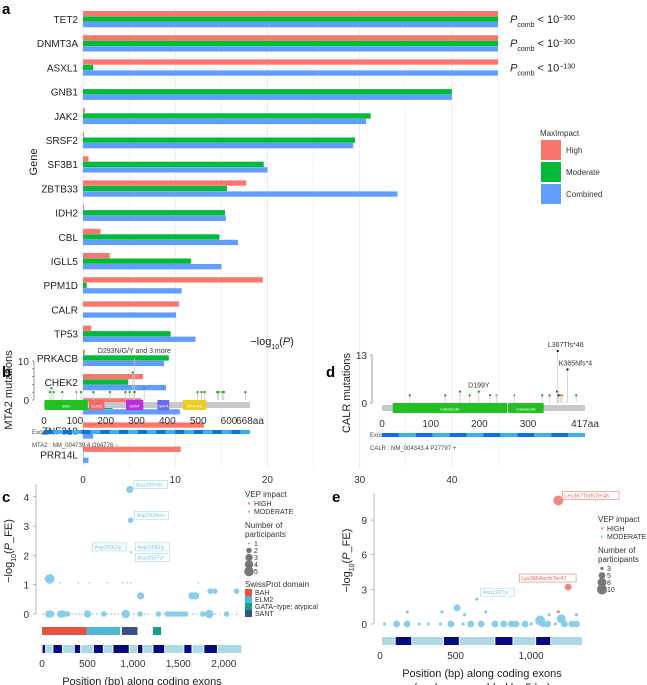  I want to click on a-legend-swatch-moderate, so click(551, 172).